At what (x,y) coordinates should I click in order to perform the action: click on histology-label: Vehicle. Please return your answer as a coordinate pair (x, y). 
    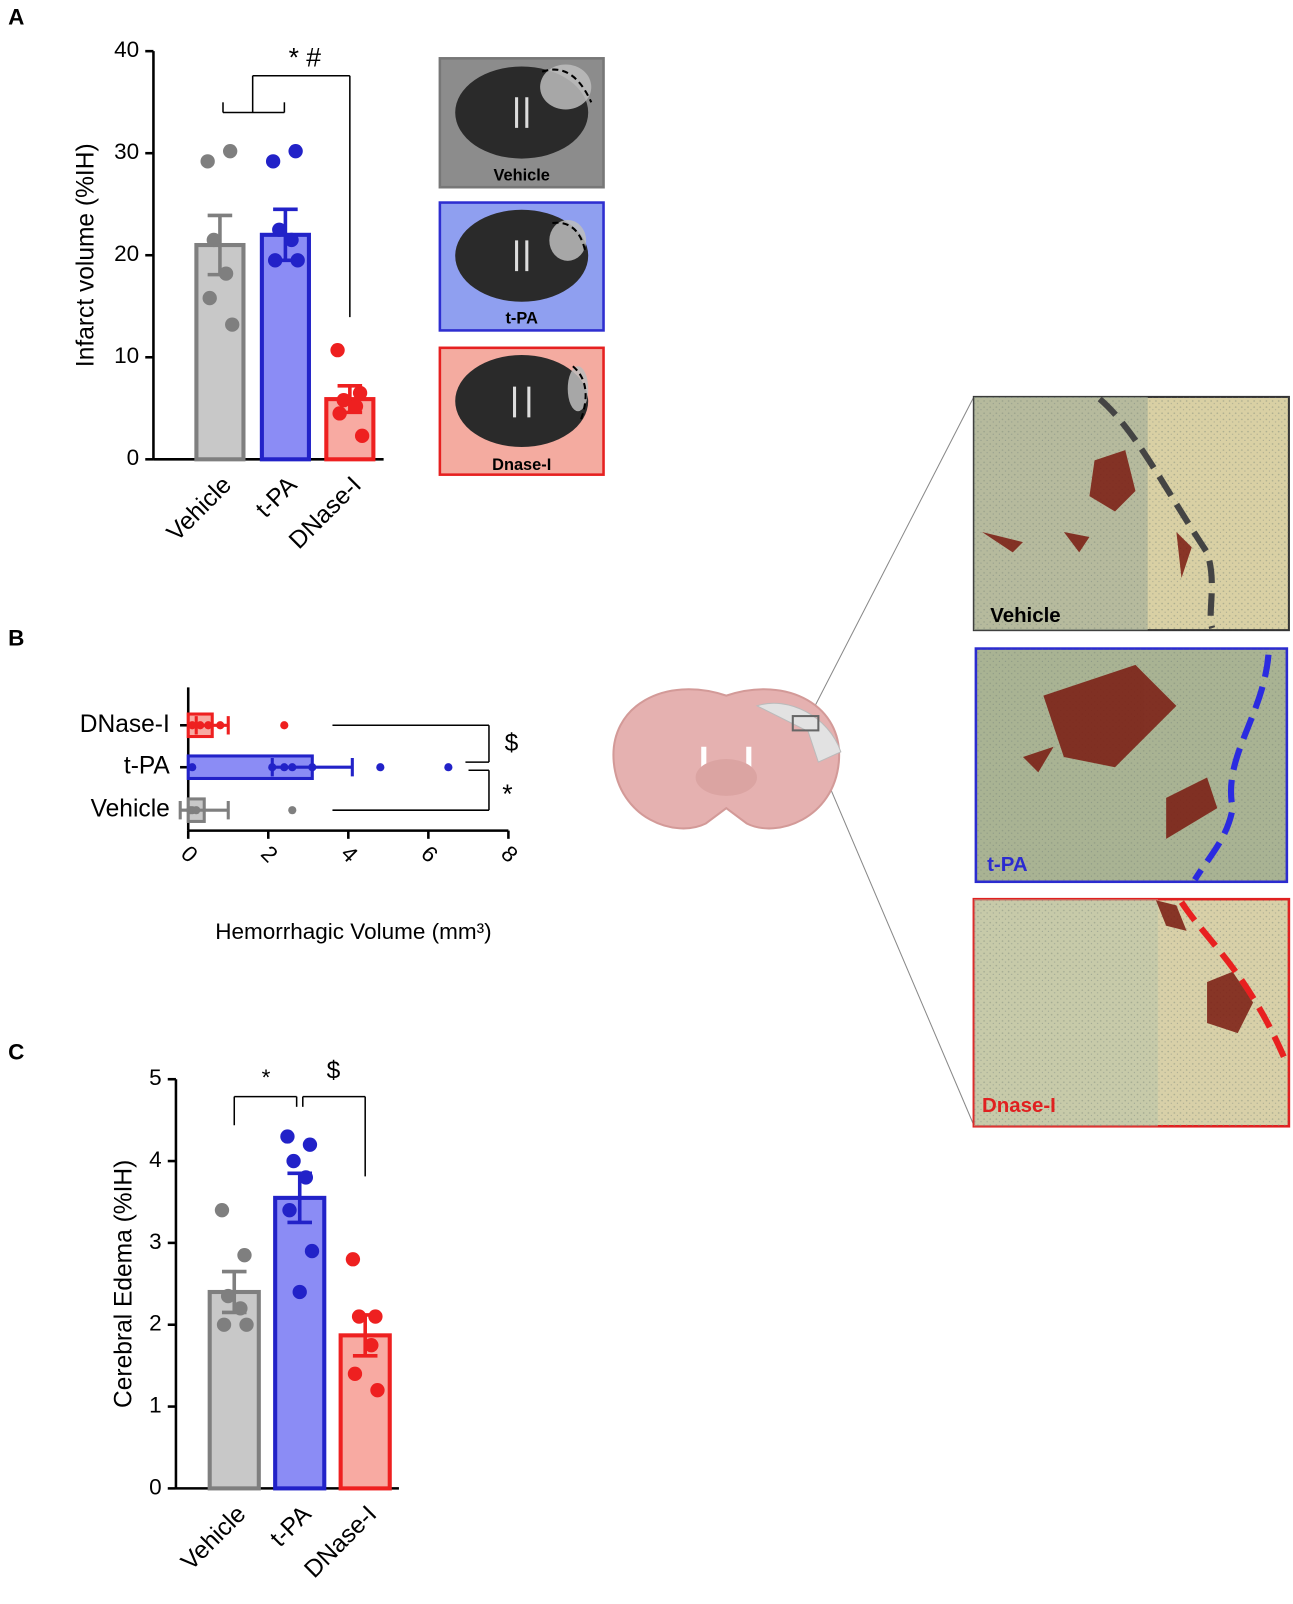
    Looking at the image, I should click on (1025, 615).